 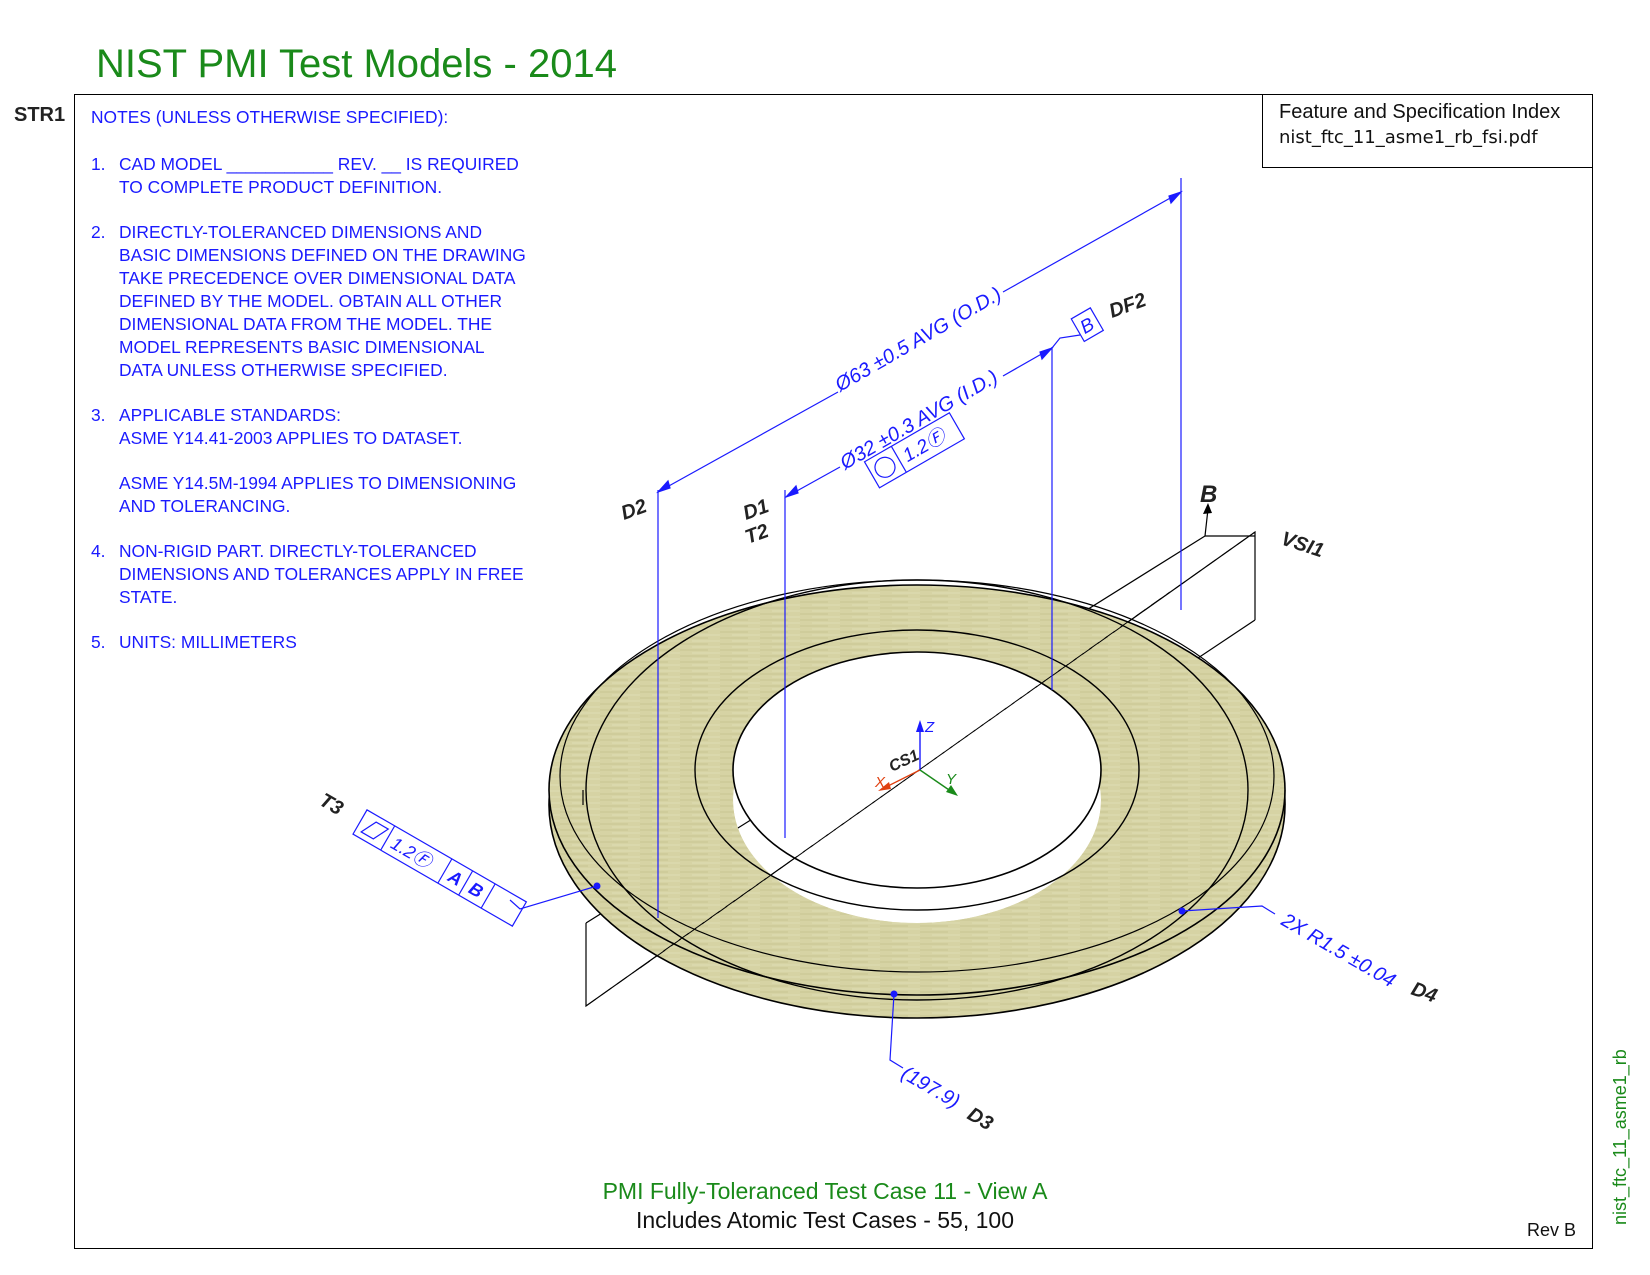 I want to click on datum-feature-b: B, so click(x=1087, y=325).